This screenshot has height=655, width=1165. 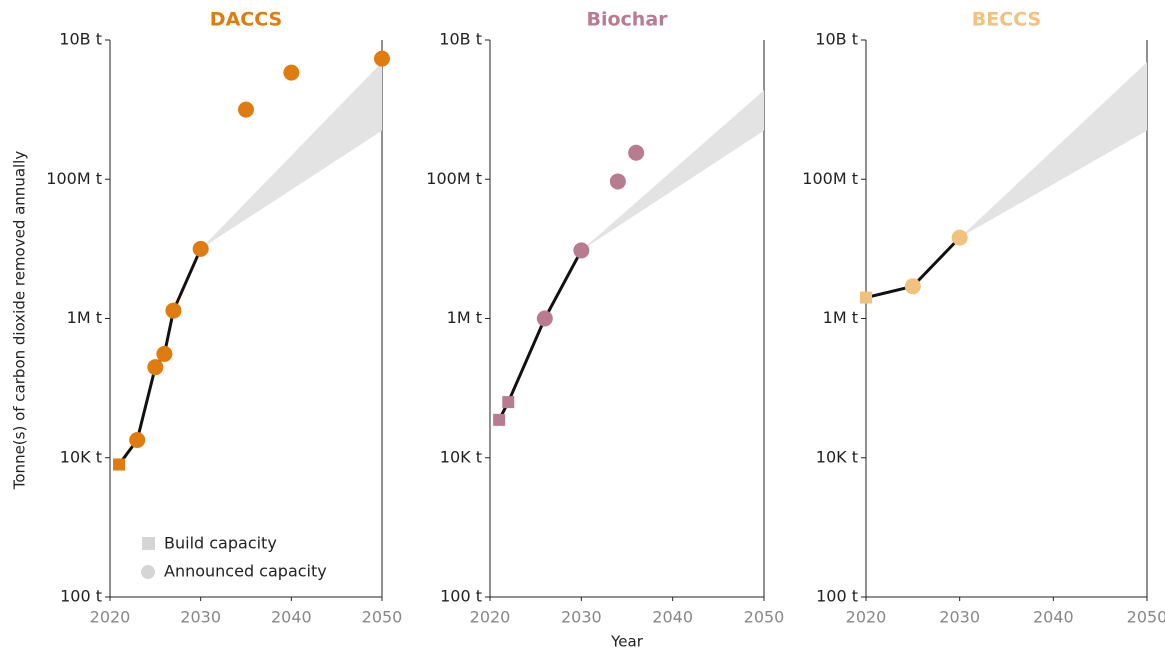 I want to click on panel-title: DACCS, so click(x=246, y=20).